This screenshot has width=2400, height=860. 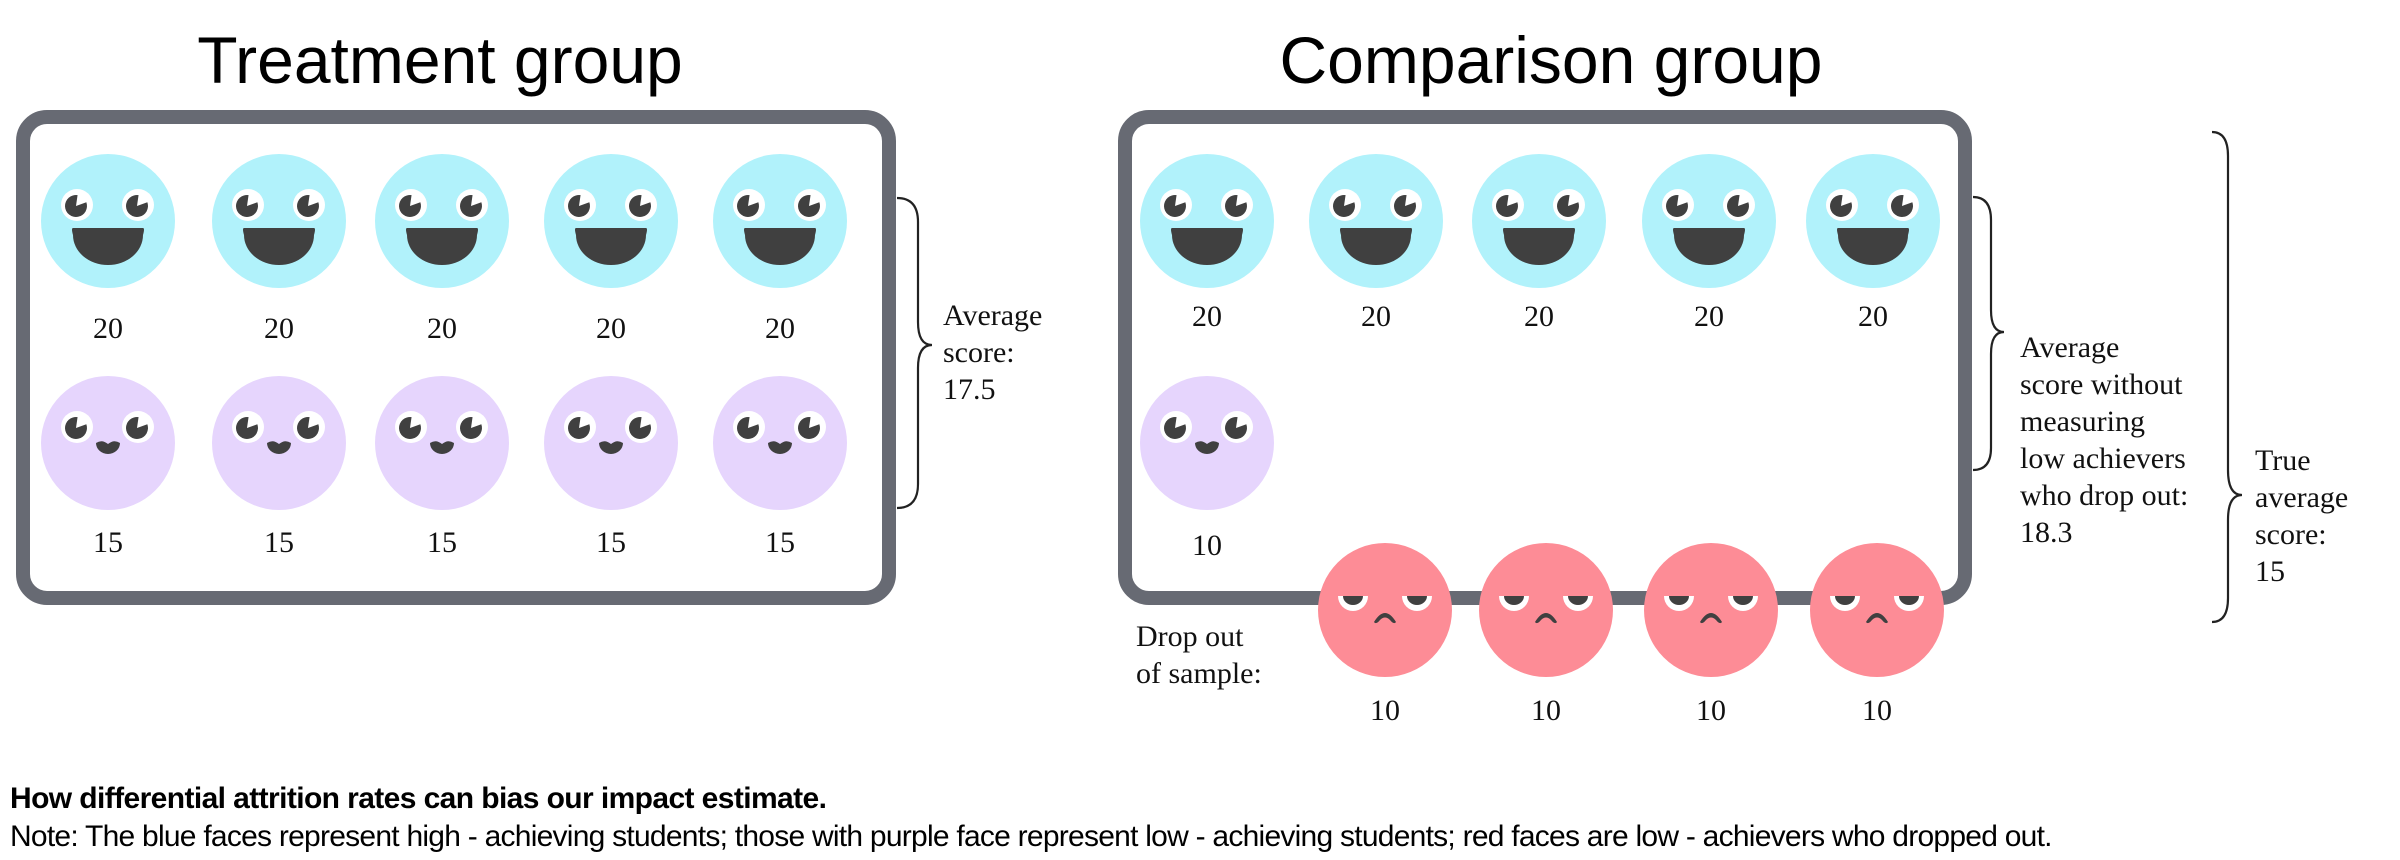 What do you see at coordinates (2046, 532) in the screenshot?
I see `annotation-line: 18.3` at bounding box center [2046, 532].